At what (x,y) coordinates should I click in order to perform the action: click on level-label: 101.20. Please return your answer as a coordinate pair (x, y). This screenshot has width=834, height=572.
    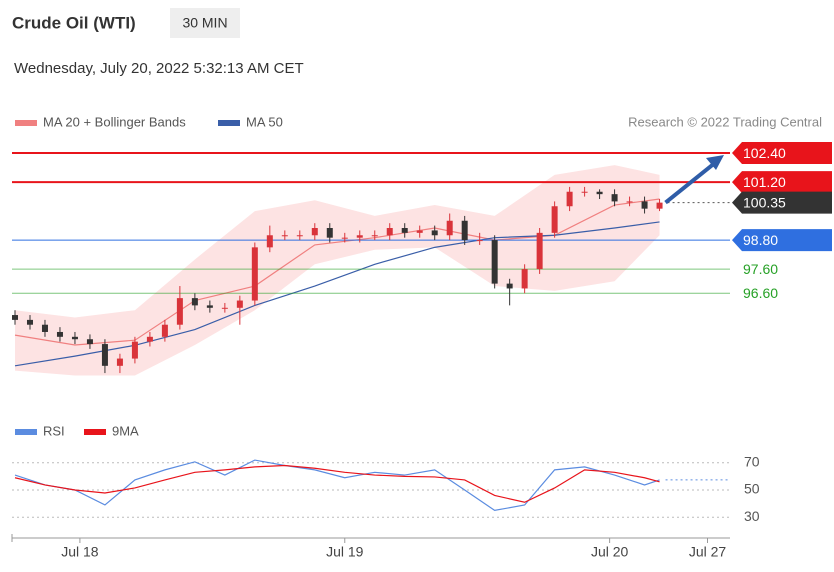
    Looking at the image, I should click on (764, 182).